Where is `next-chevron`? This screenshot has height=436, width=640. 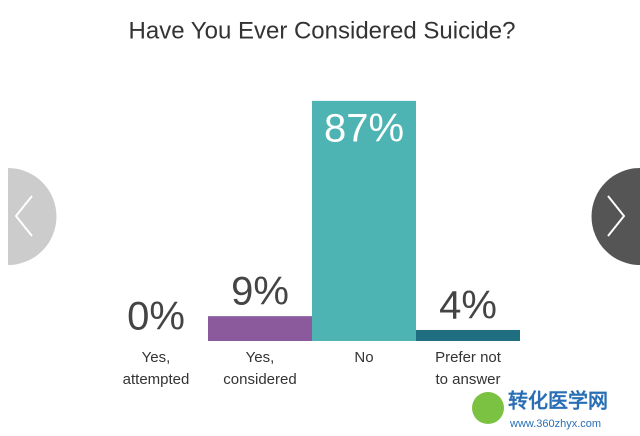 next-chevron is located at coordinates (616, 216).